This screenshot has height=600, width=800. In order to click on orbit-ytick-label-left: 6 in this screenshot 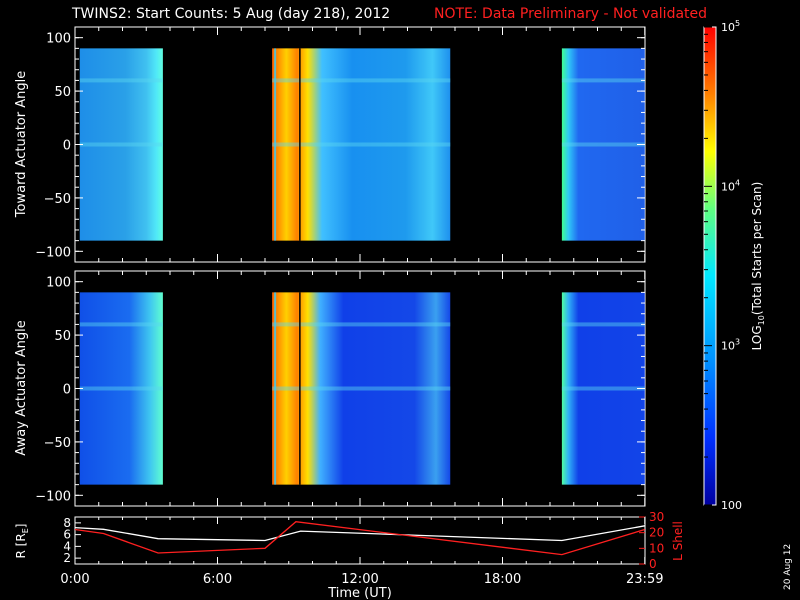, I will do `click(67, 535)`.